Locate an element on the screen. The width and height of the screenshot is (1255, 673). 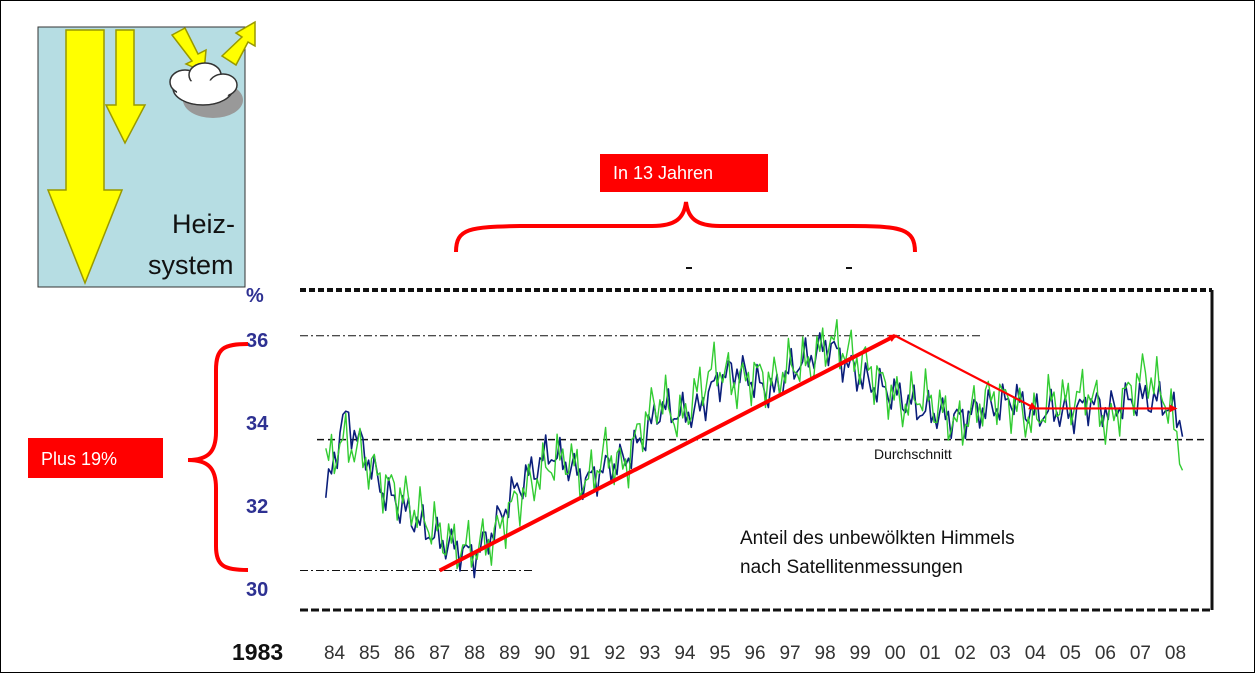
x-tick-label: 08 is located at coordinates (1175, 653).